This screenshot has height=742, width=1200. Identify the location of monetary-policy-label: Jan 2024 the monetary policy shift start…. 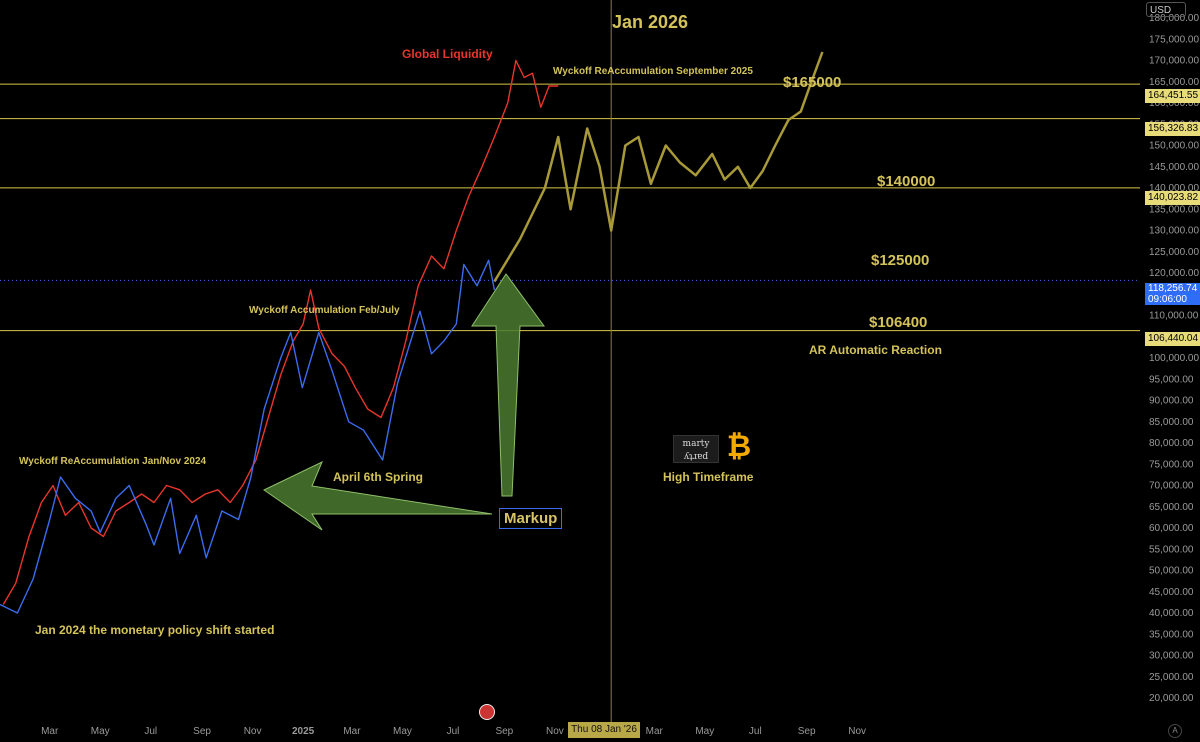
(155, 630).